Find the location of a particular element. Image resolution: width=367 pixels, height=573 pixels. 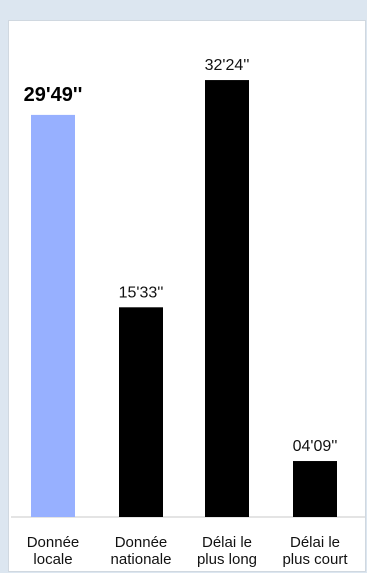

category-label-2-line-1: plus long is located at coordinates (227, 559).